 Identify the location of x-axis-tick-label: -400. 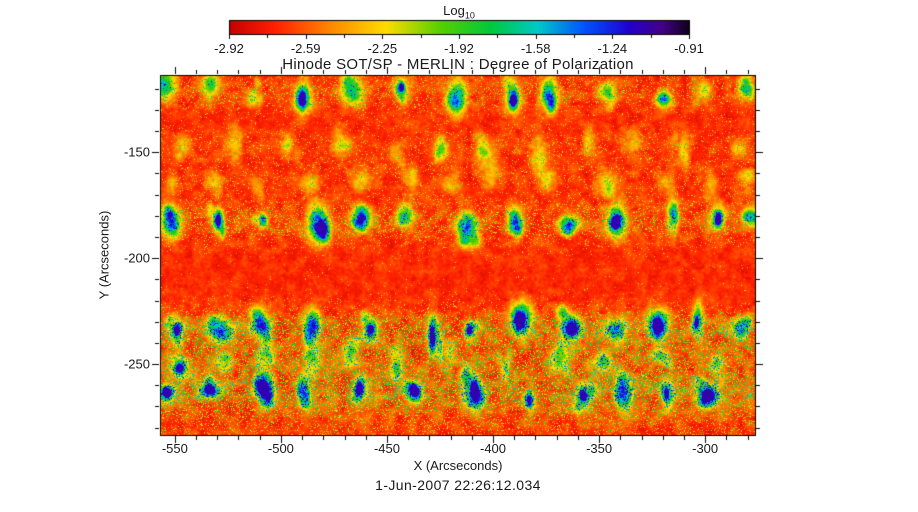
(493, 448).